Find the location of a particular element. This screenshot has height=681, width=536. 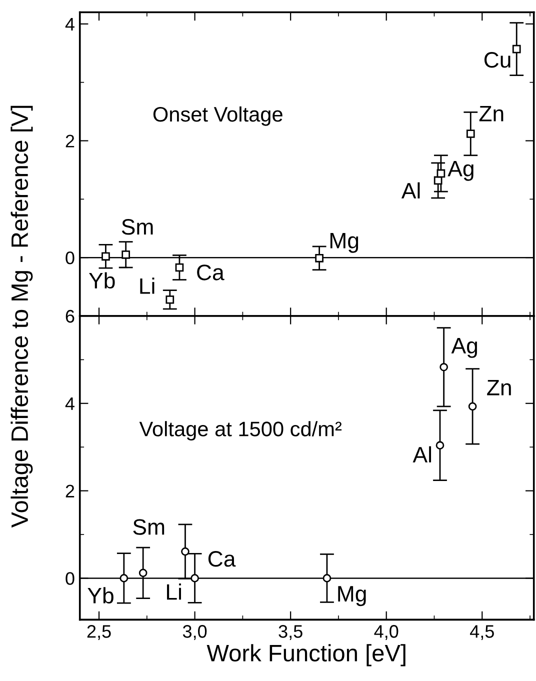

x-tick-label: 4,5 is located at coordinates (482, 632).